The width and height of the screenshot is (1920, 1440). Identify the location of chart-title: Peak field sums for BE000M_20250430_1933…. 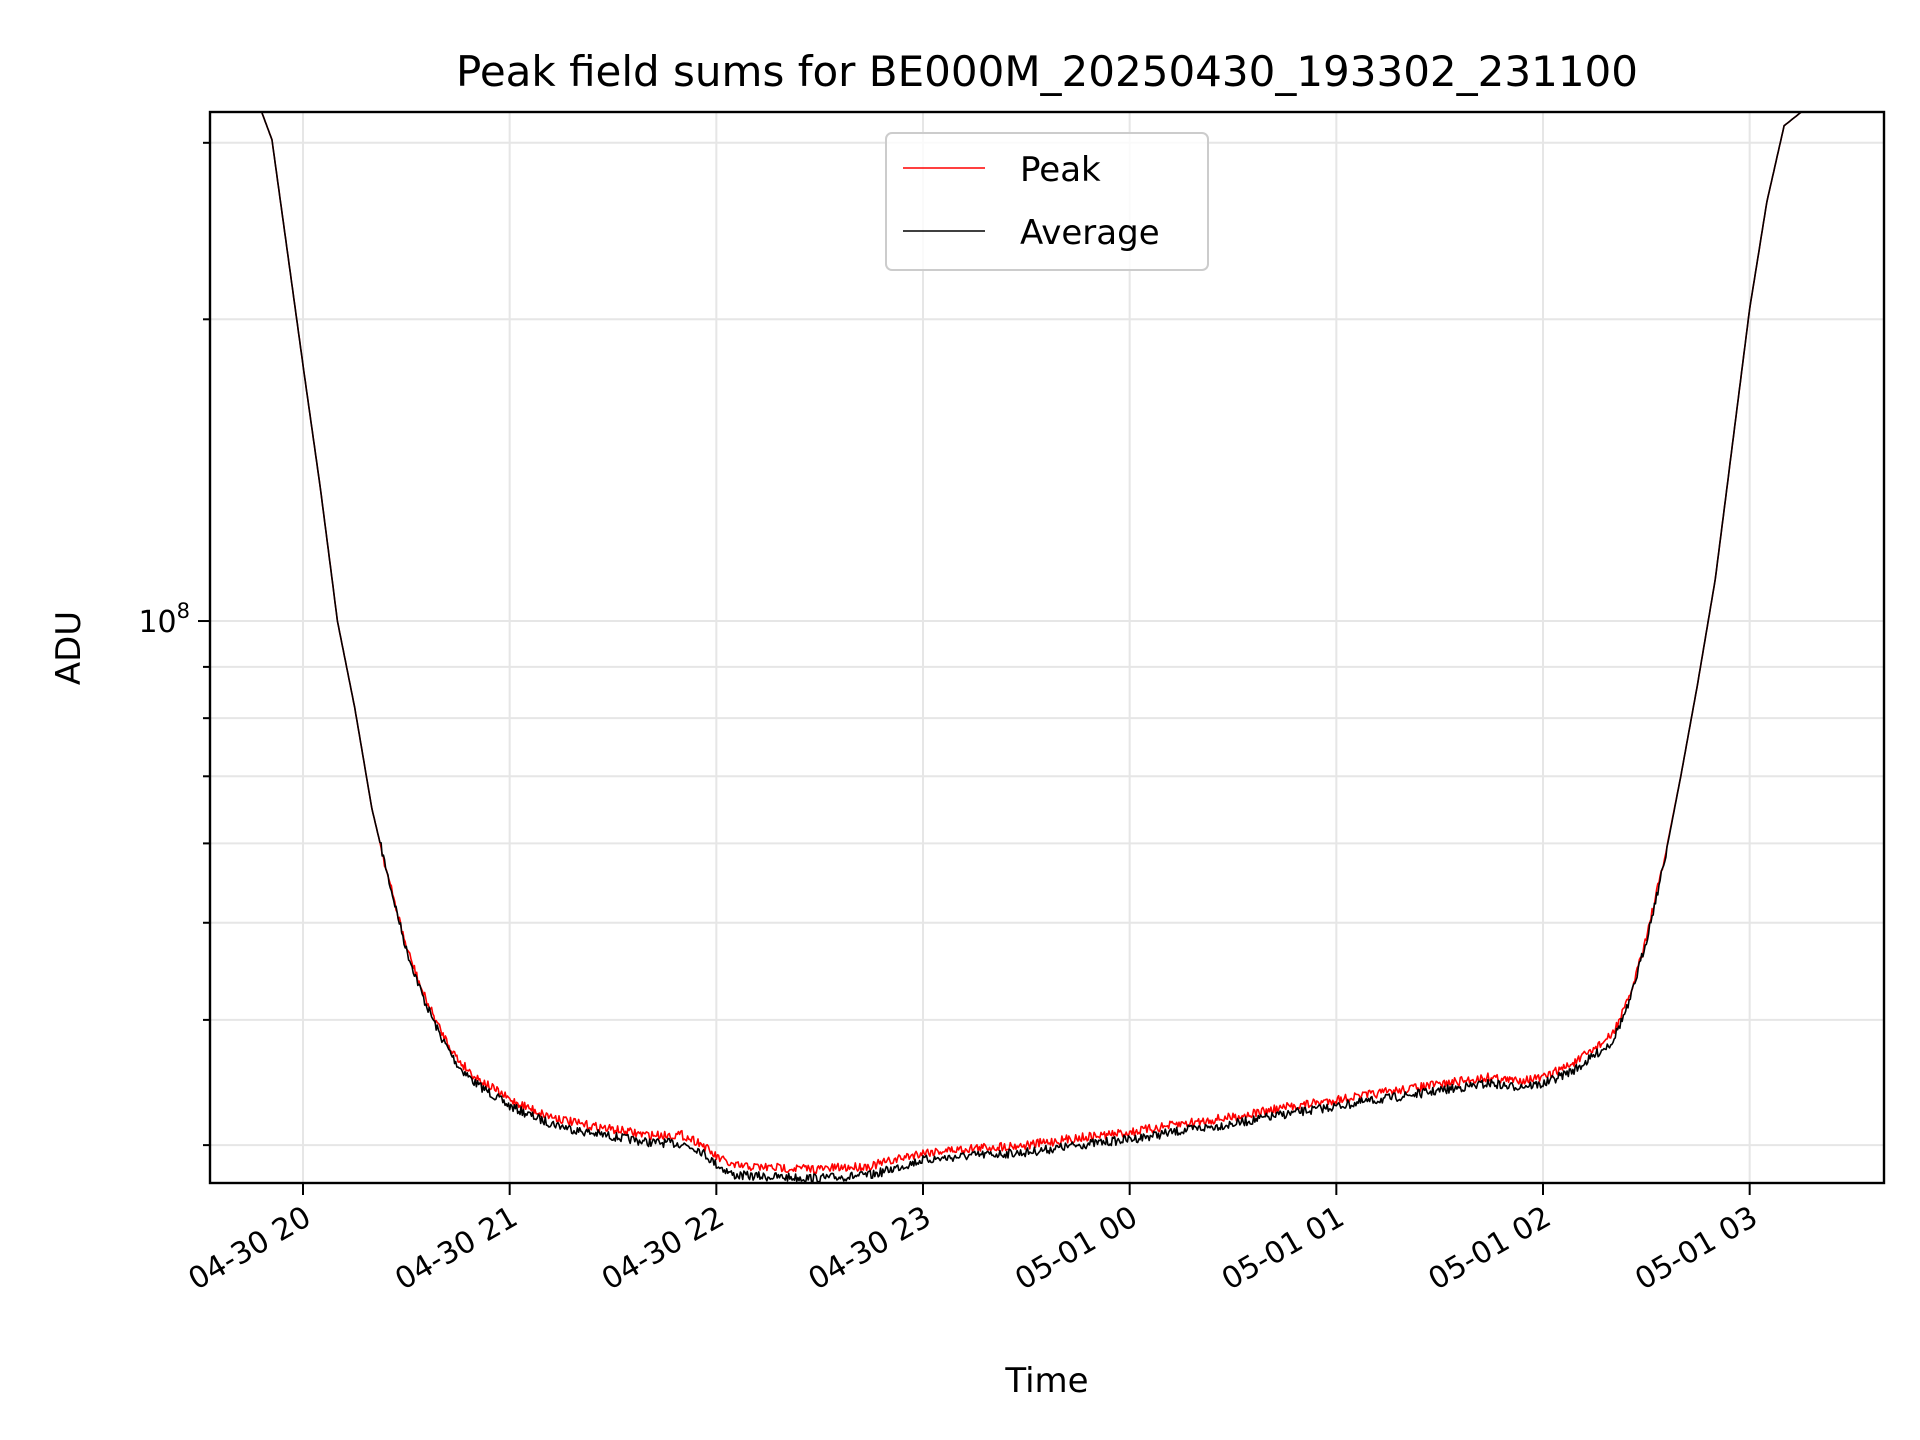
(1047, 71).